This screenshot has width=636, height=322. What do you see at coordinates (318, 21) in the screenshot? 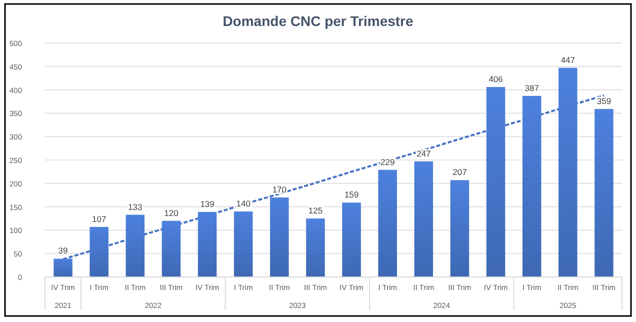
I see `chart-title: Domande CNC per Trimestre` at bounding box center [318, 21].